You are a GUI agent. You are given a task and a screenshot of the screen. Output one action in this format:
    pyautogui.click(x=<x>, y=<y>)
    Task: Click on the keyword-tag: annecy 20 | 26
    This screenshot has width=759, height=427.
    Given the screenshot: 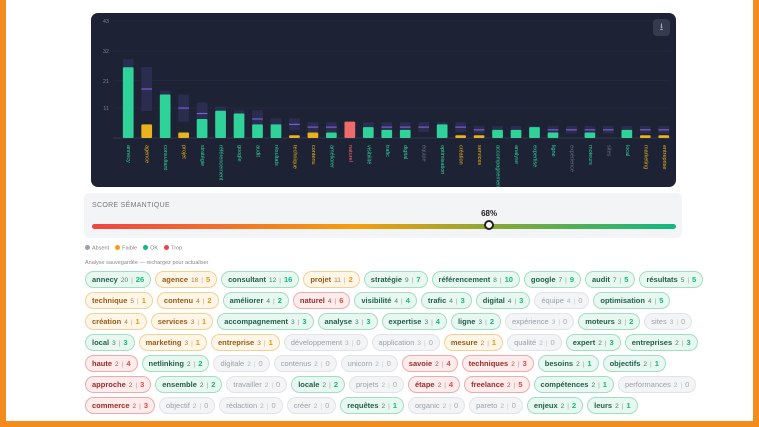 What is the action you would take?
    pyautogui.click(x=118, y=279)
    